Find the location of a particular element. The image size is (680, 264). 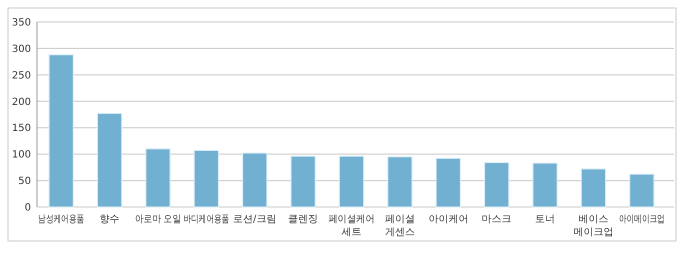

x-tick-label: 페이셜 게센스 is located at coordinates (399, 226).